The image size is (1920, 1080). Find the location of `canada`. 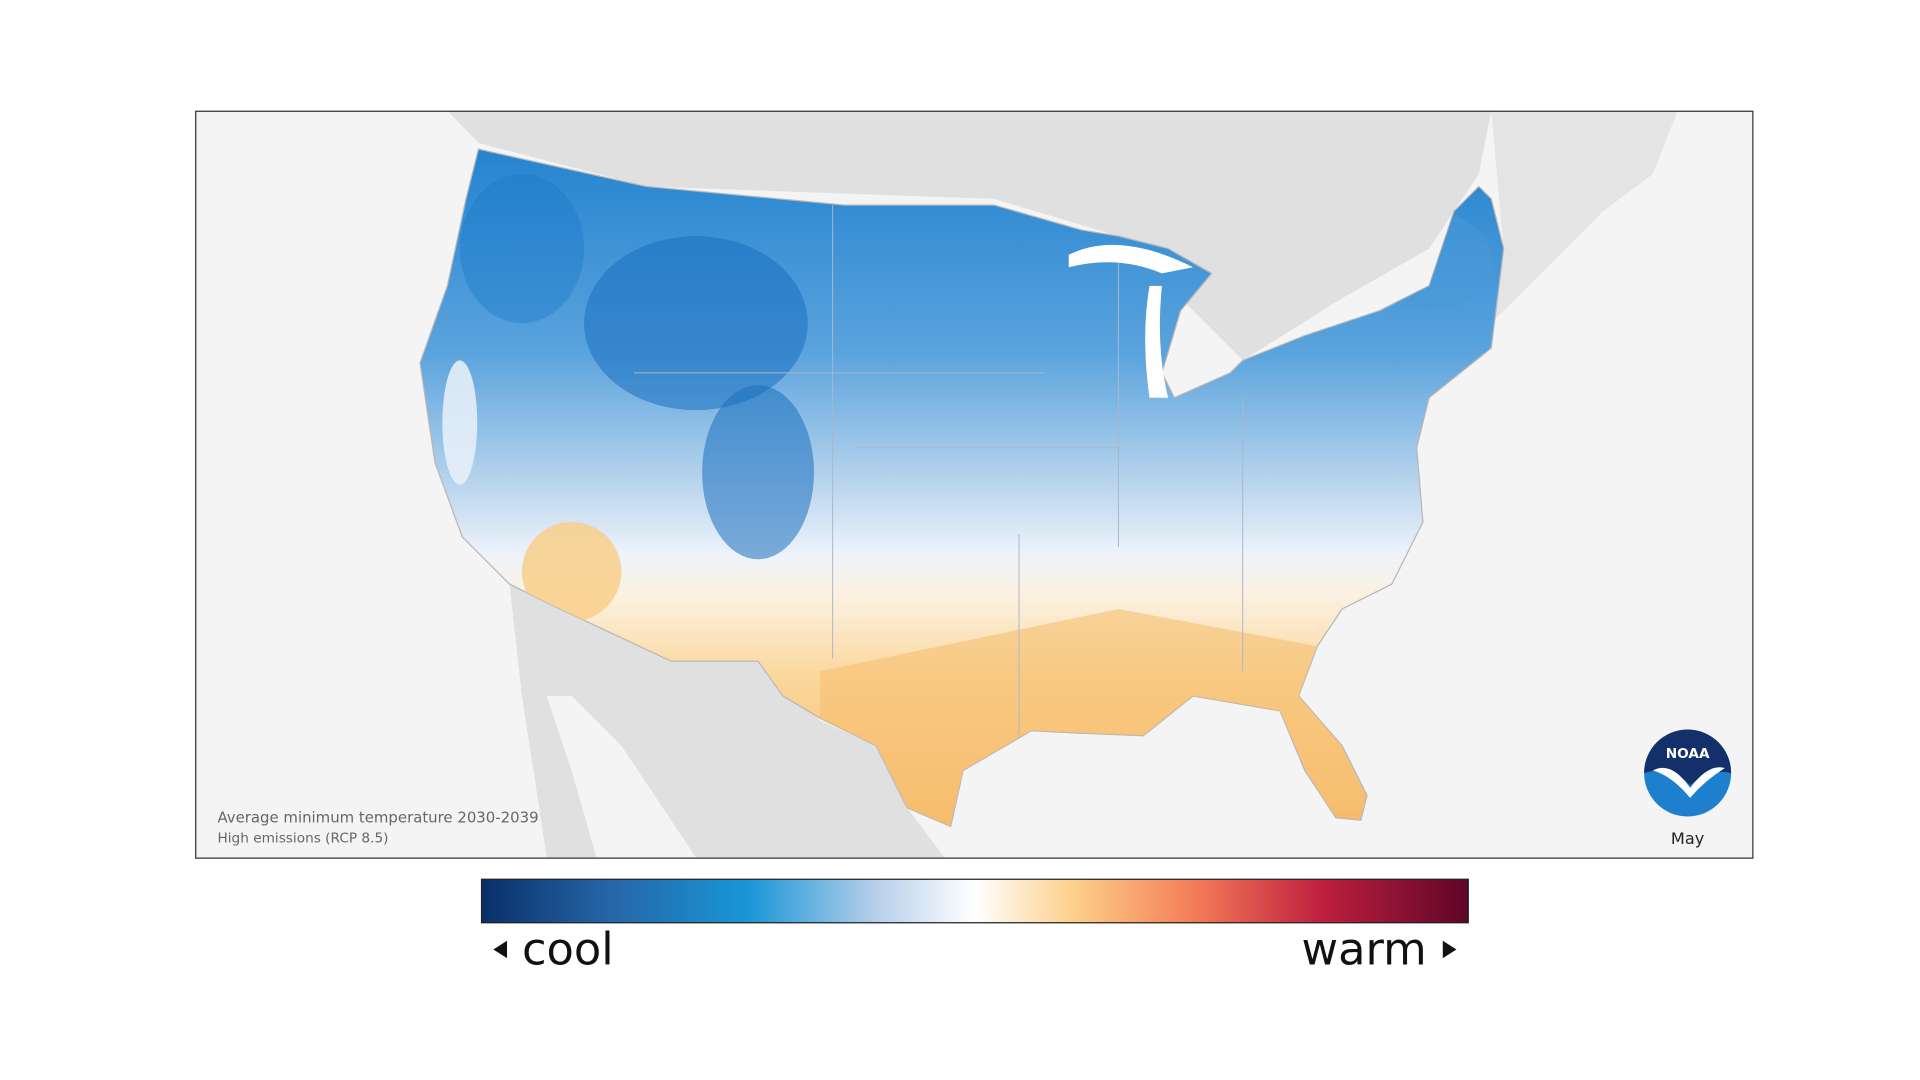

canada is located at coordinates (969, 235).